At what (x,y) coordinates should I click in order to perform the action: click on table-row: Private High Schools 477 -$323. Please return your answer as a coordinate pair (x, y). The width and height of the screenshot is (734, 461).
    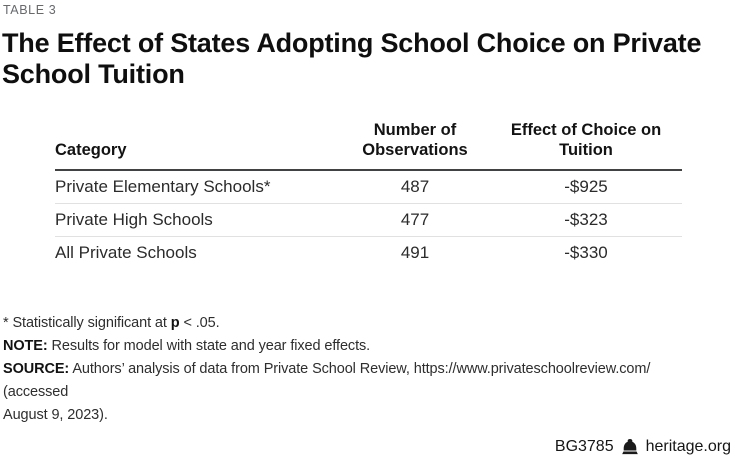
    Looking at the image, I should click on (368, 220).